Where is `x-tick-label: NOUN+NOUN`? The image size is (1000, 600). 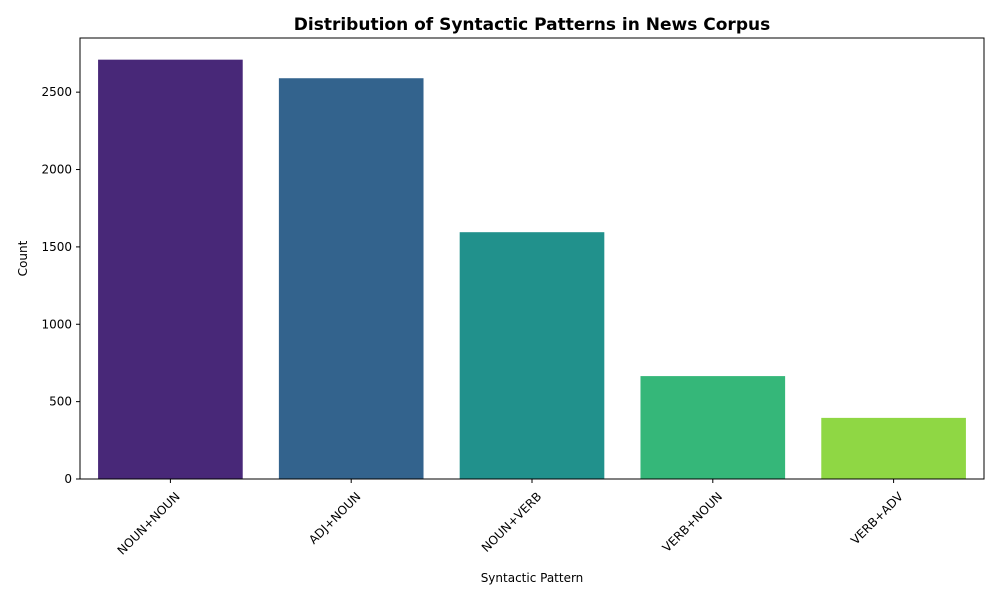 x-tick-label: NOUN+NOUN is located at coordinates (149, 523).